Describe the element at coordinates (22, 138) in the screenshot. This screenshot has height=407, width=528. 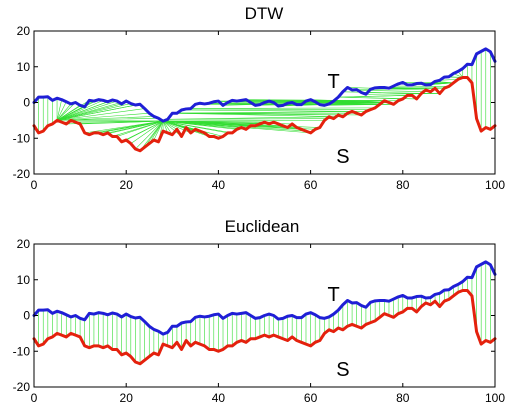
I see `dtw-ytick-label: -10` at that location.